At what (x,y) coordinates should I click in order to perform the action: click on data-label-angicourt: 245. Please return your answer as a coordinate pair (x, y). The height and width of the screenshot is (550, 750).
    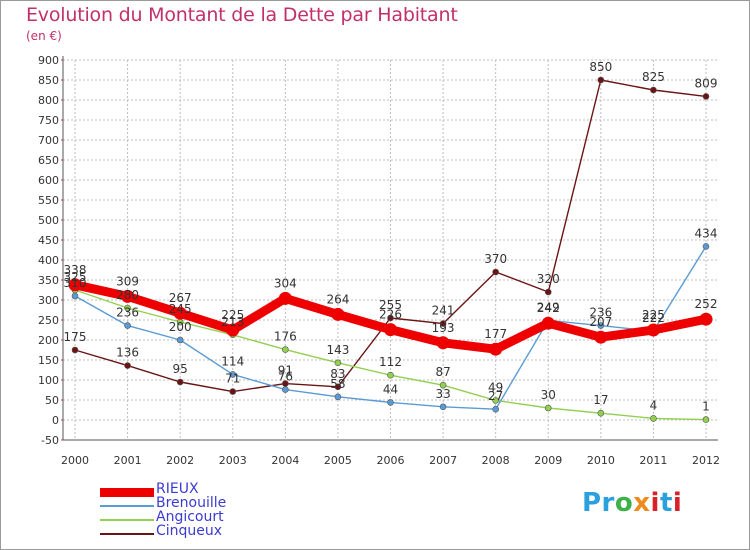
    Looking at the image, I should click on (180, 309).